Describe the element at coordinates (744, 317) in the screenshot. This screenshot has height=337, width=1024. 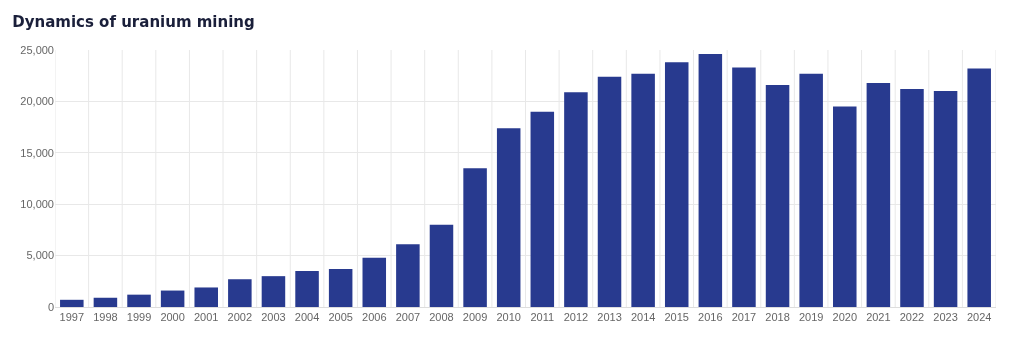
I see `x-tick-label: 2017` at that location.